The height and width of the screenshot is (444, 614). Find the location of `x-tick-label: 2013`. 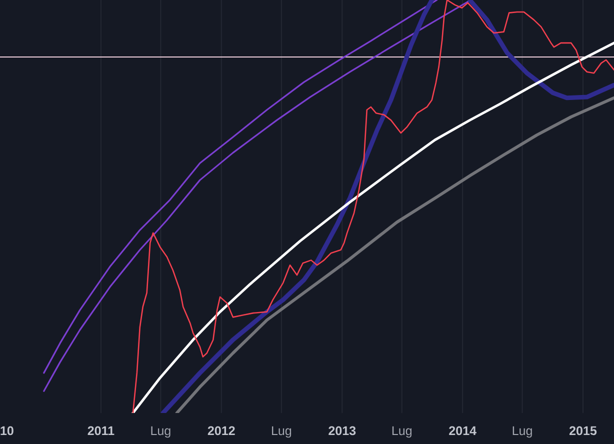

x-tick-label: 2013 is located at coordinates (342, 431).